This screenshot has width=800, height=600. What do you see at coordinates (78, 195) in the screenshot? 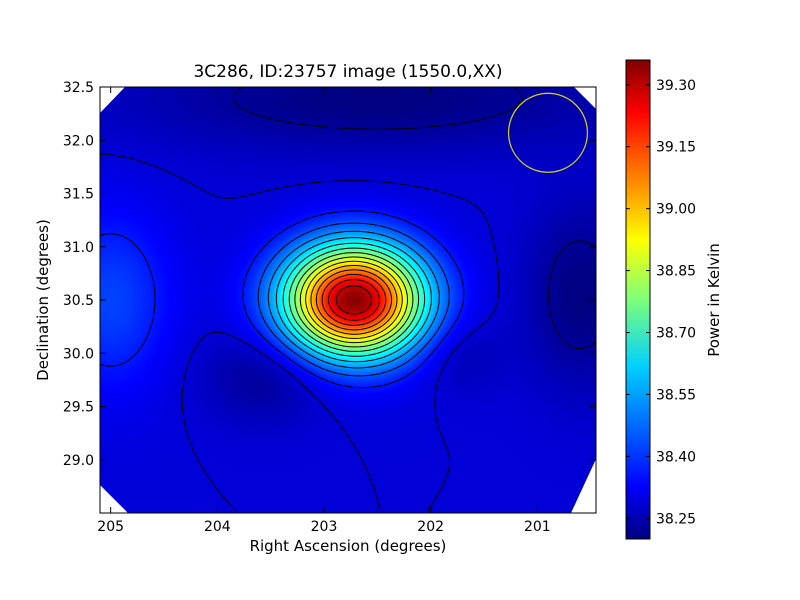
I see `y-tick-label: 31.5` at bounding box center [78, 195].